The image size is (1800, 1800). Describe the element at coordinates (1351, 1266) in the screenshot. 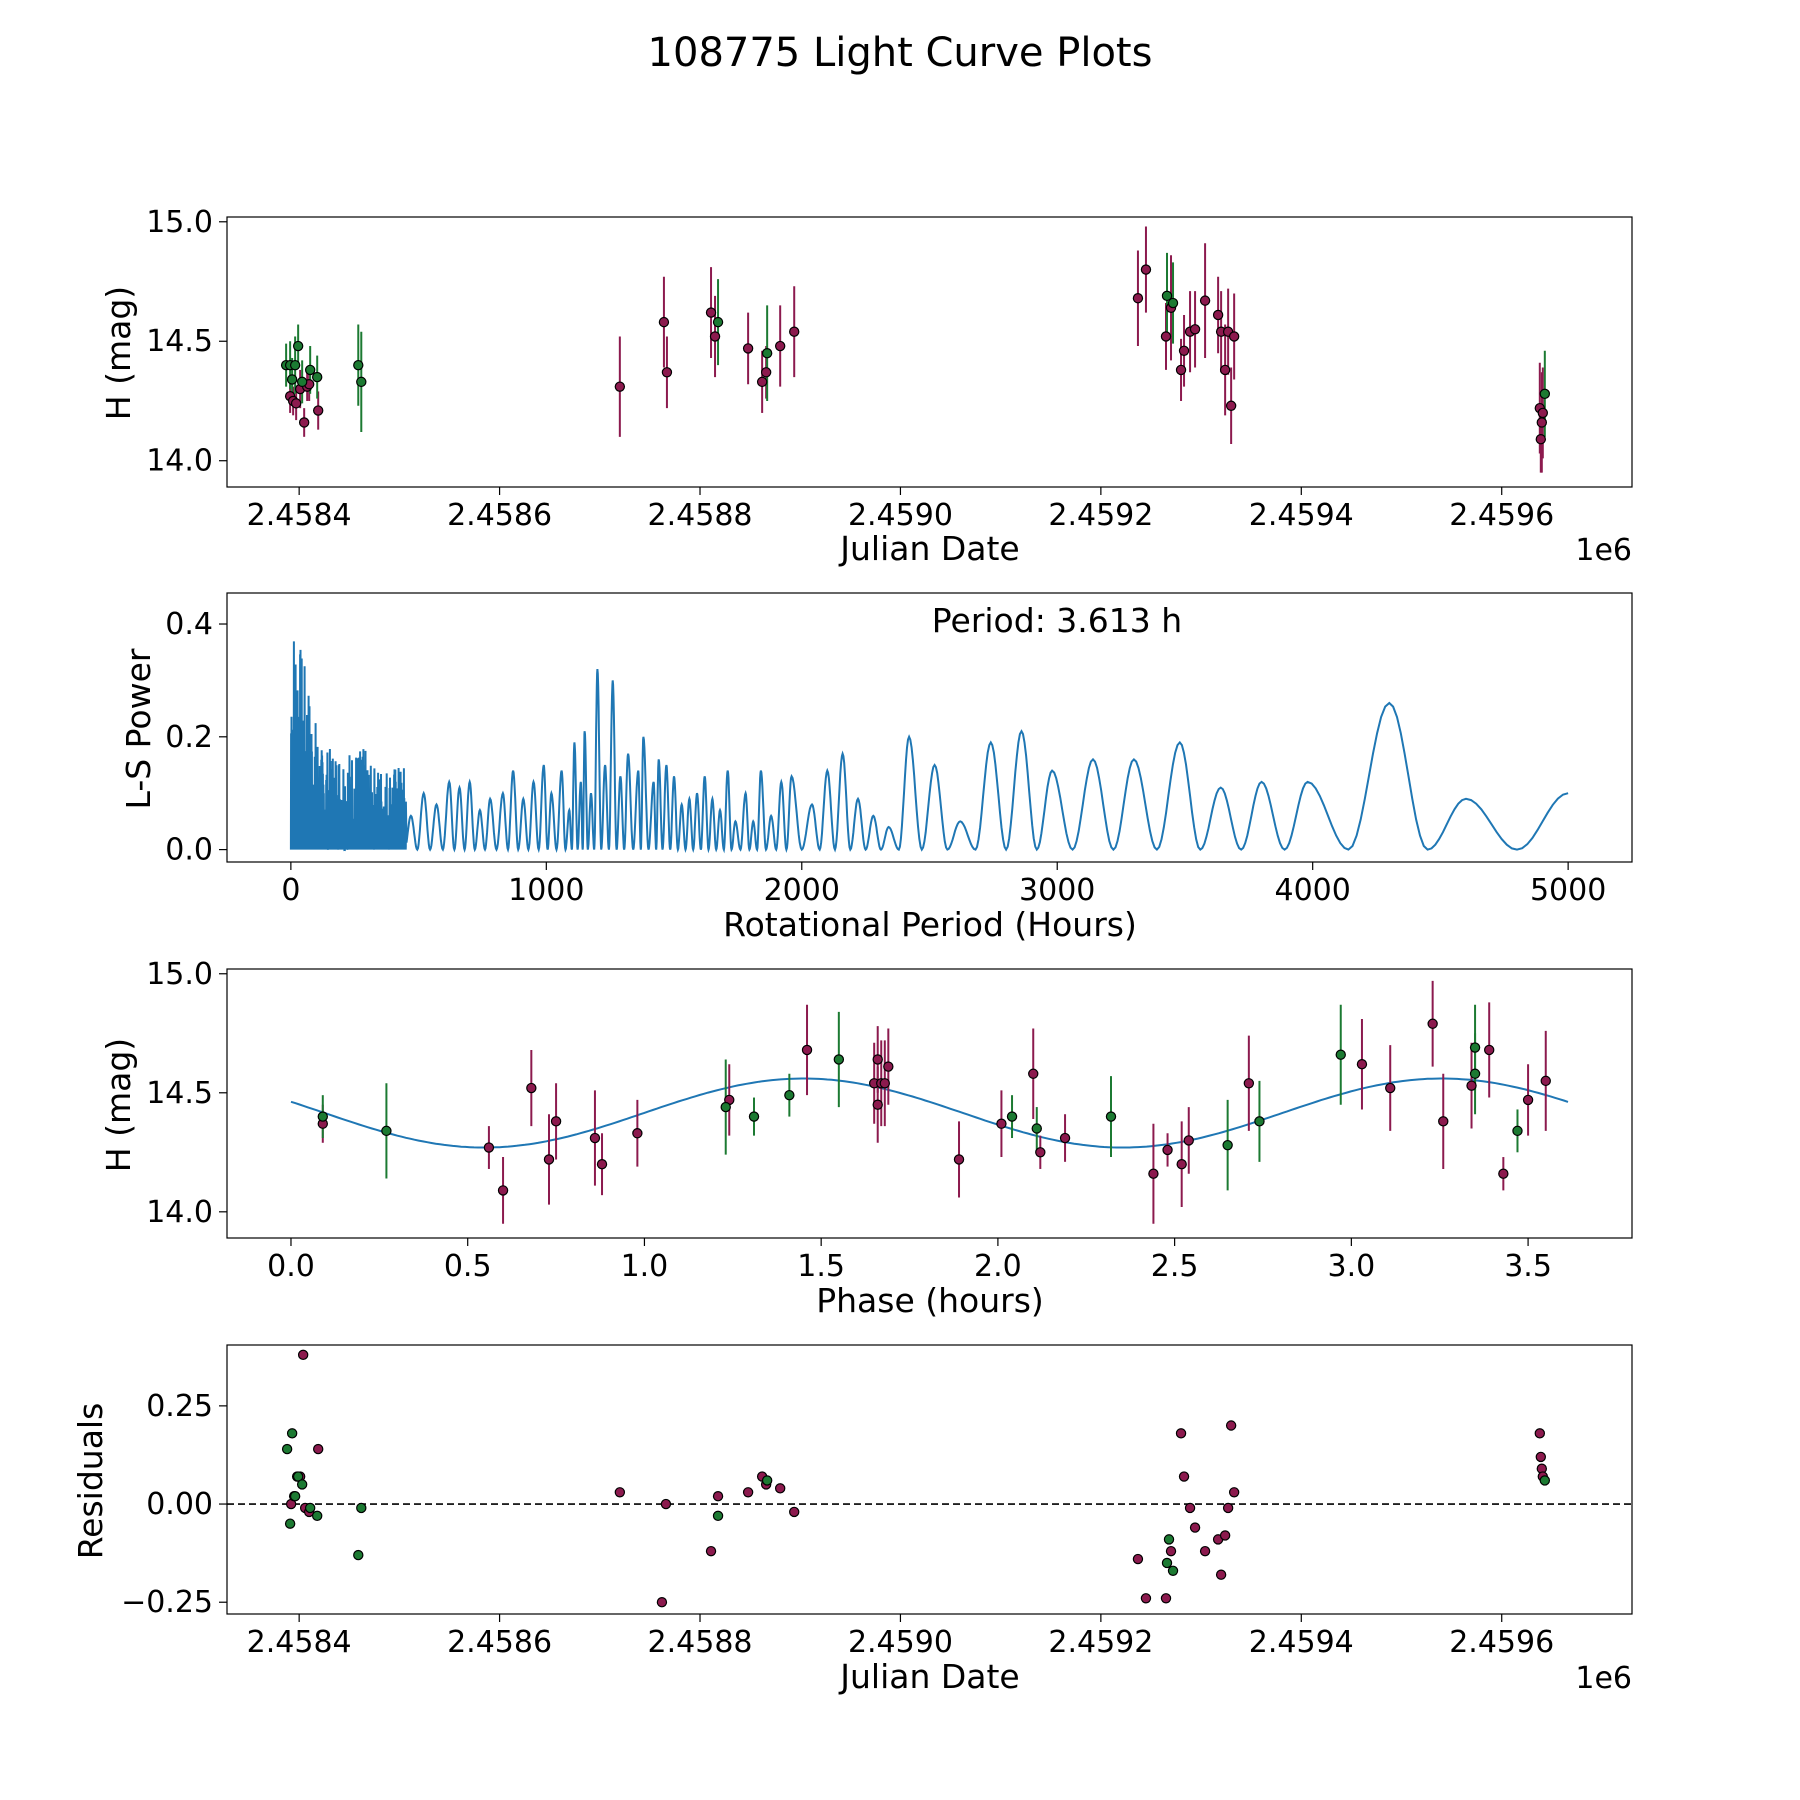

I see `x-tick-label: 3.0` at that location.